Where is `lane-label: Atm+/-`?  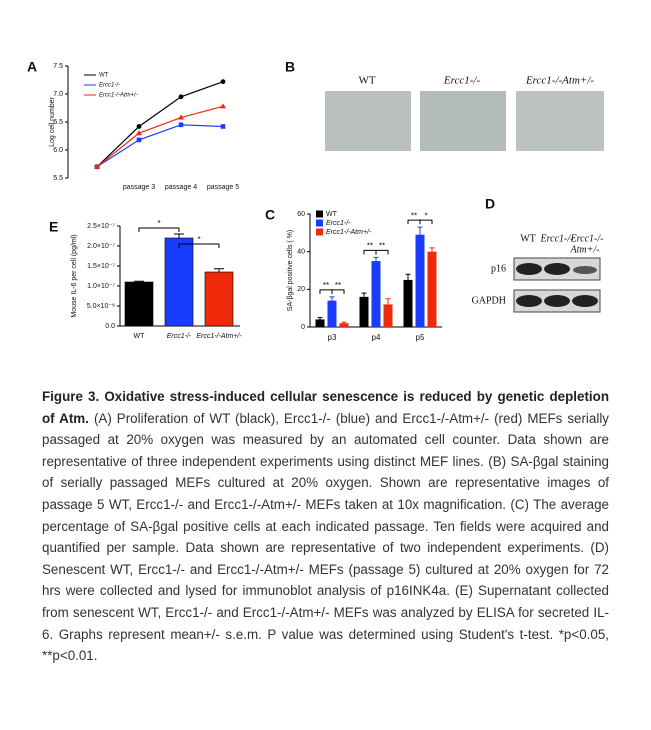 lane-label: Atm+/- is located at coordinates (585, 249).